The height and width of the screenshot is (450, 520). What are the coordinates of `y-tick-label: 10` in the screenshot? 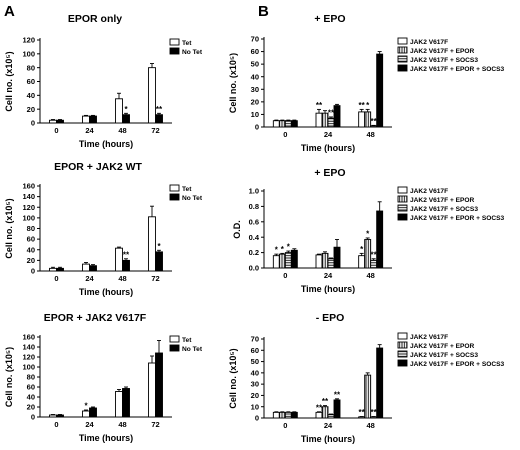 It's located at (255, 406).